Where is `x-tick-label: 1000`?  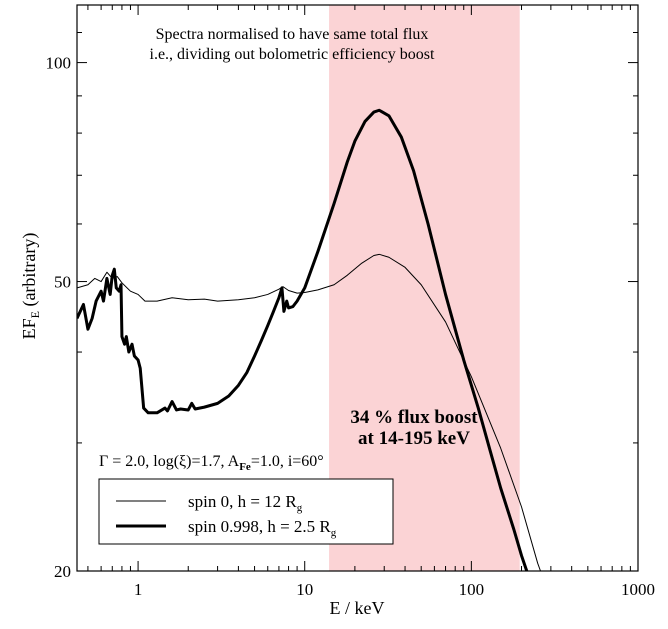
x-tick-label: 1000 is located at coordinates (638, 589).